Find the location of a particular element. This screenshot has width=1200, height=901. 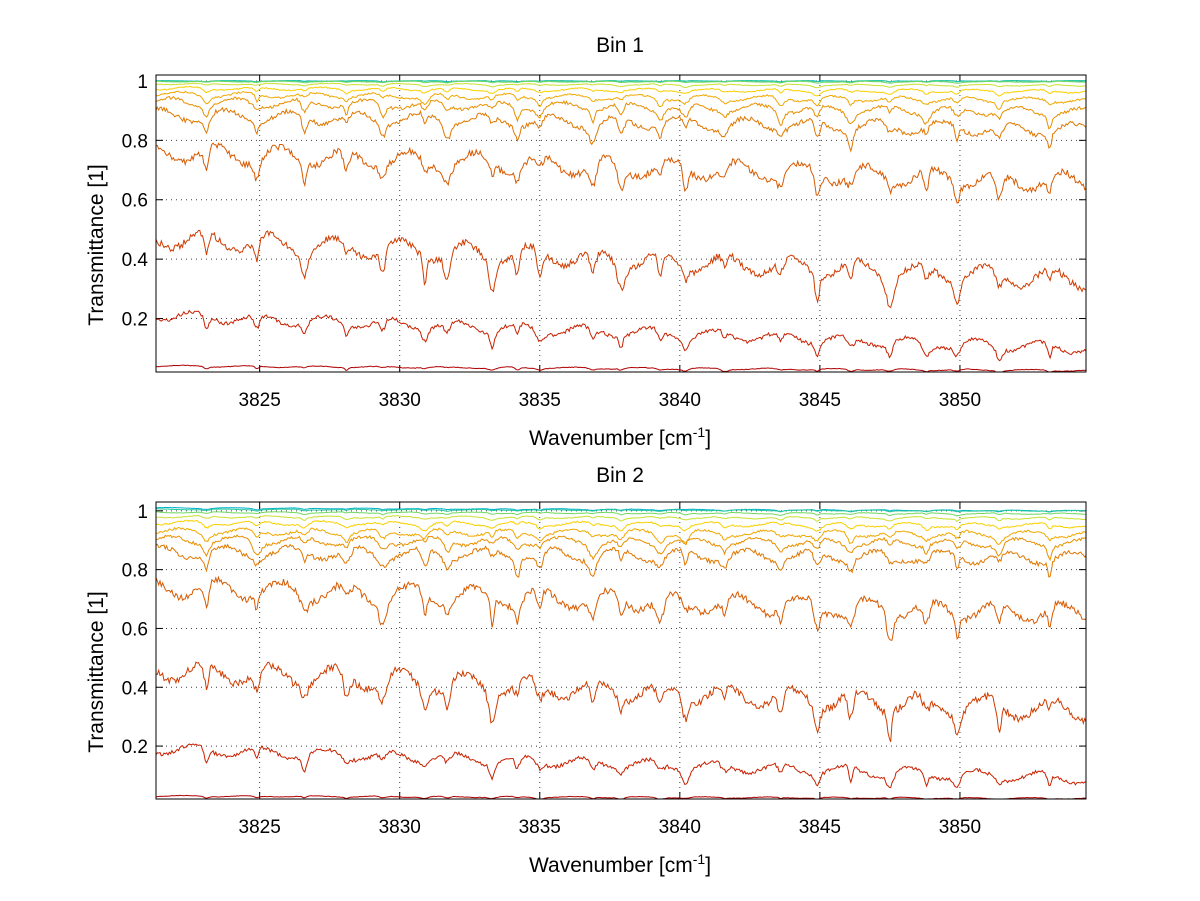

chart-title: Bin 1 is located at coordinates (620, 45).